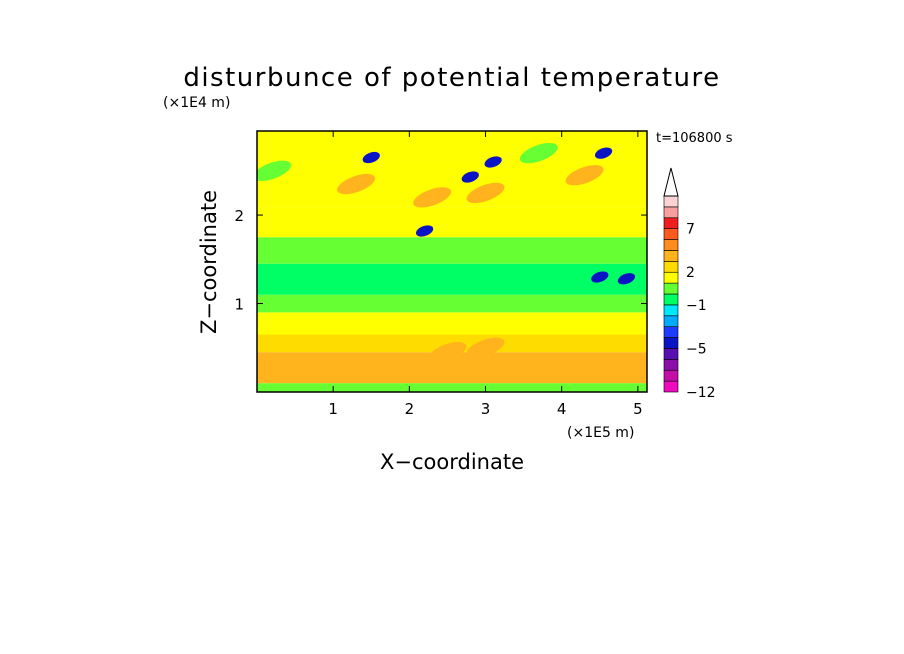 The image size is (904, 654). I want to click on x-axis-label: X−coordinate, so click(452, 462).